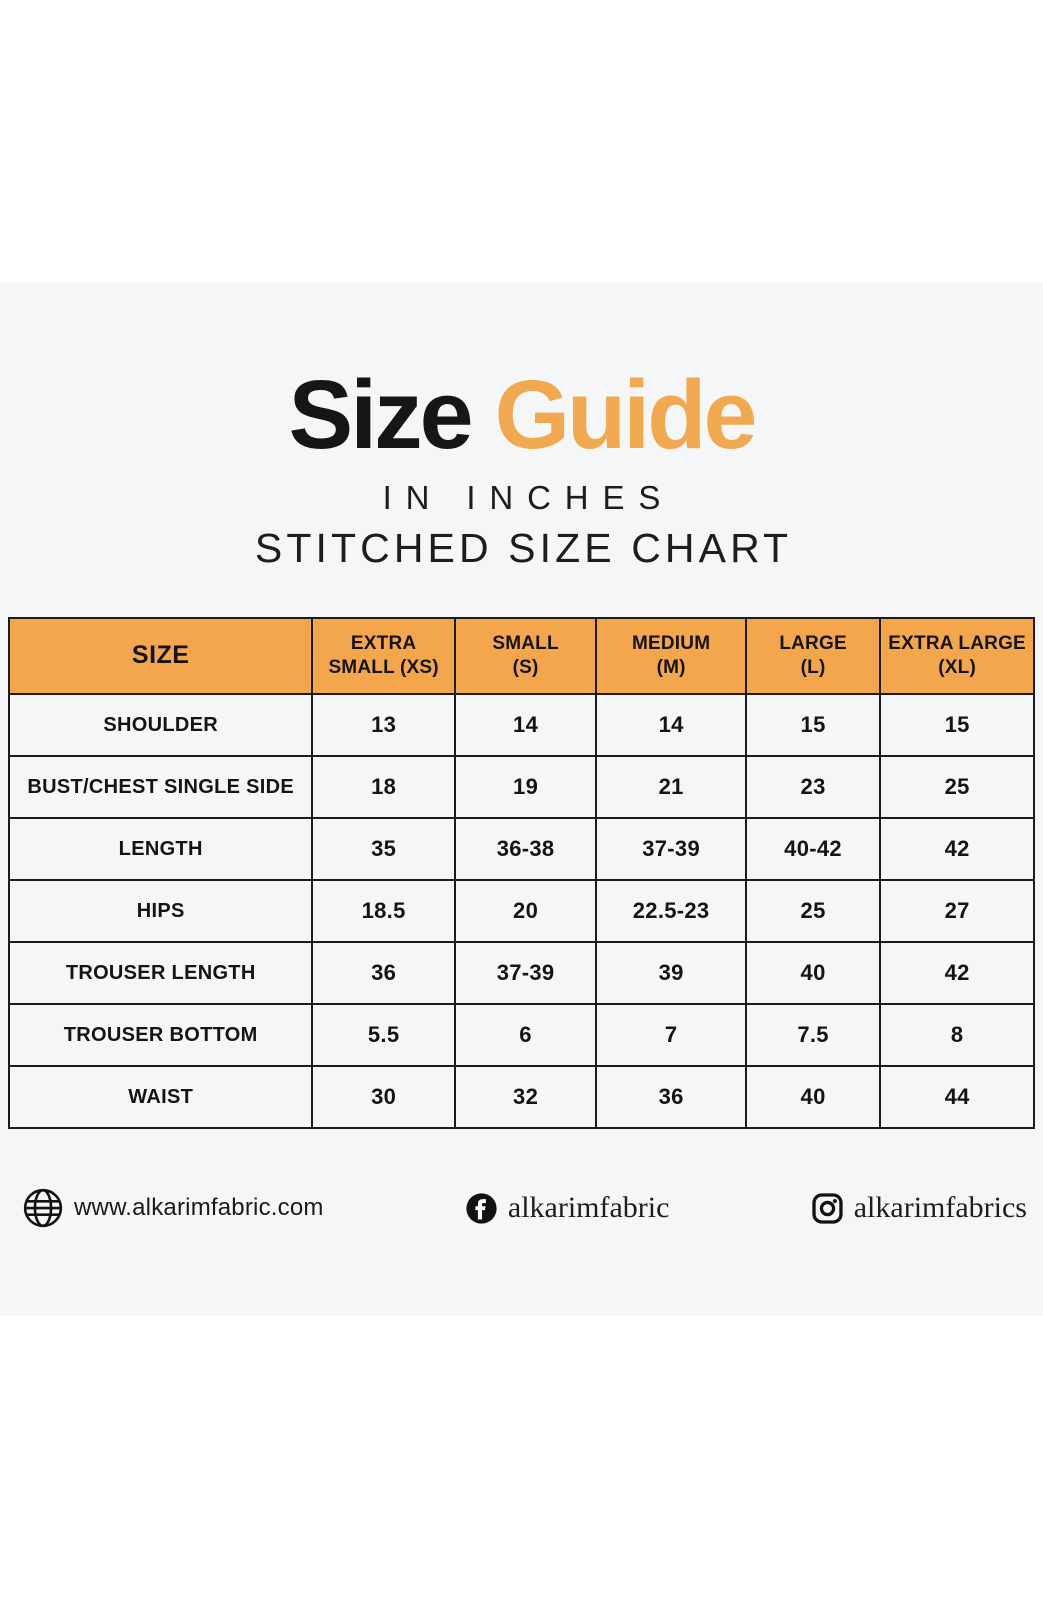  What do you see at coordinates (813, 656) in the screenshot?
I see `col-header: LARGE (L)` at bounding box center [813, 656].